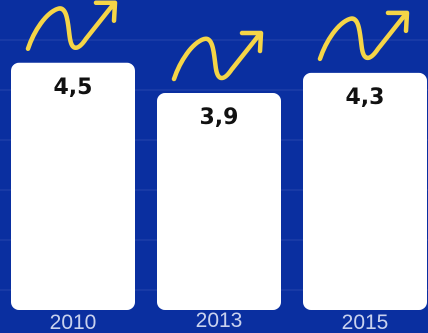 This screenshot has width=428, height=333. Describe the element at coordinates (365, 97) in the screenshot. I see `value-label-2015: 4,3` at that location.